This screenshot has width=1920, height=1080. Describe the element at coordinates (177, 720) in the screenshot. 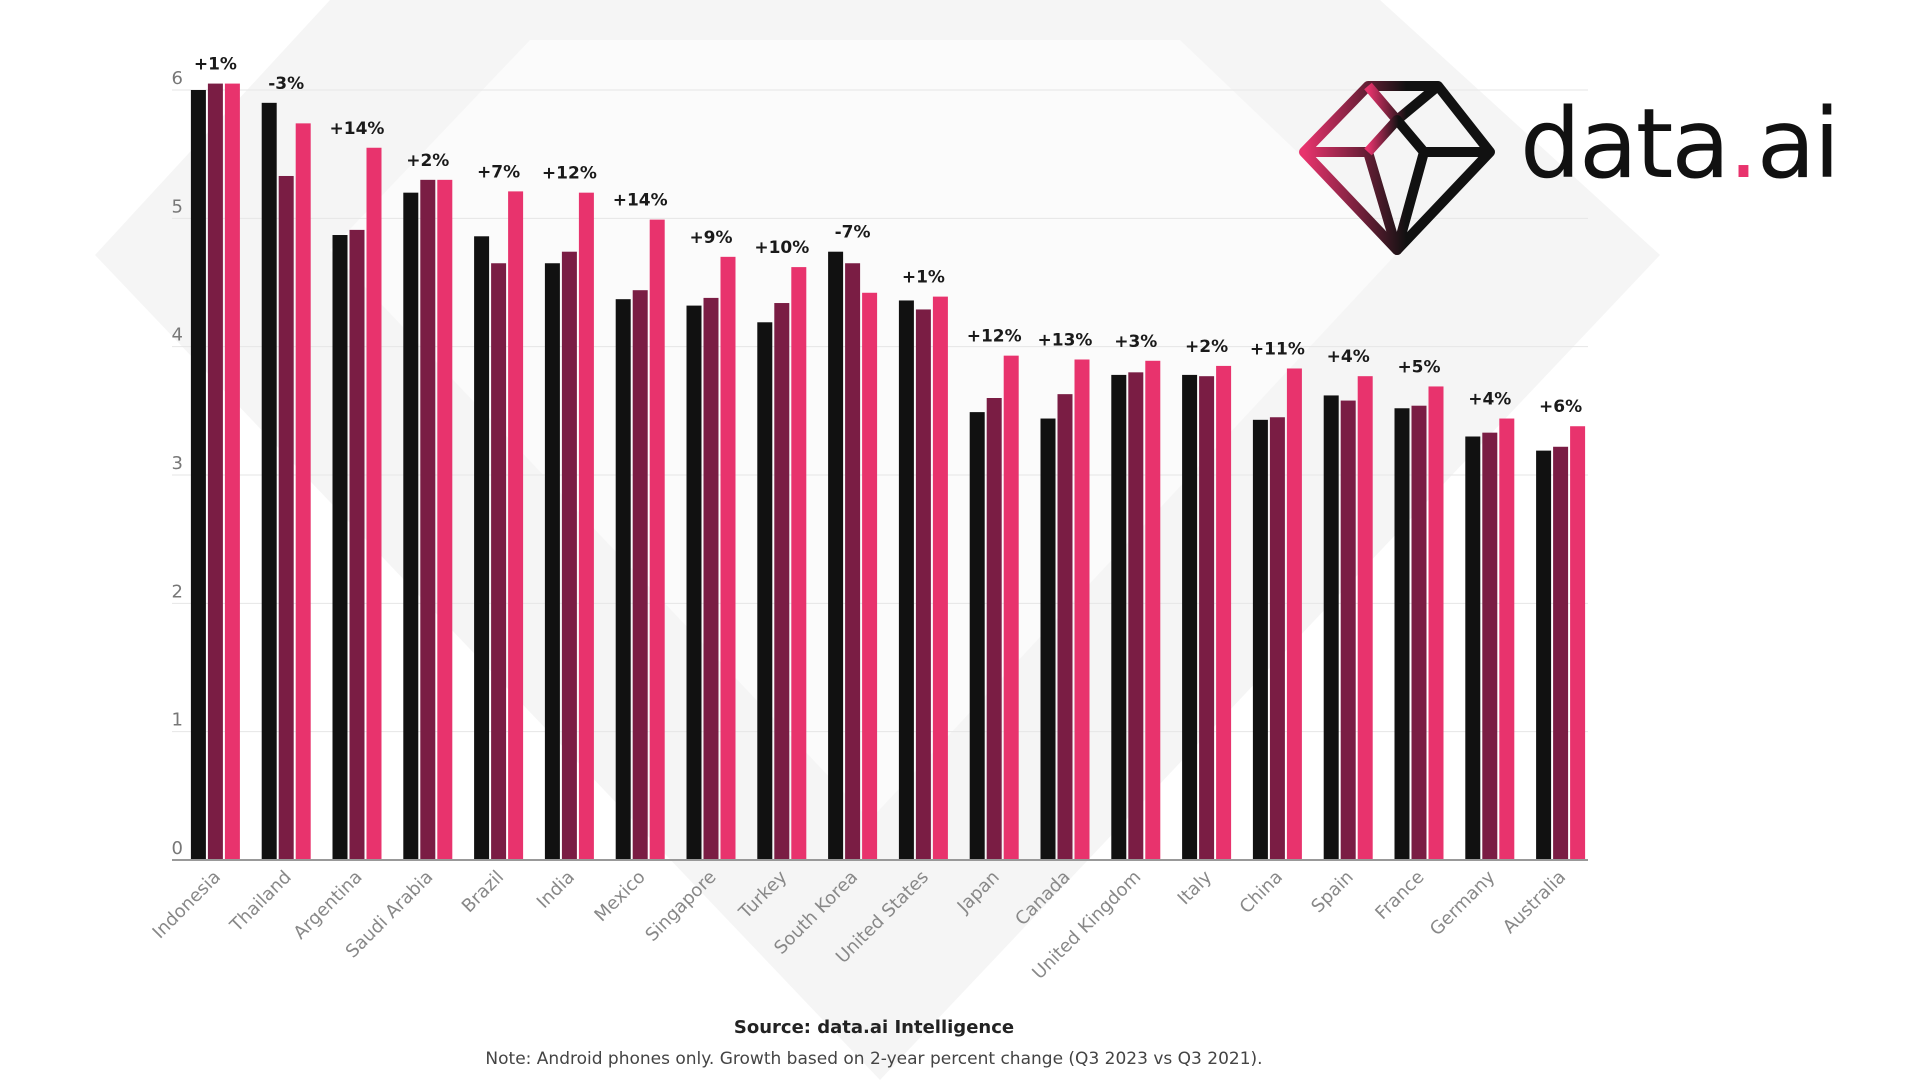

I see `y-tick-label: 1` at that location.